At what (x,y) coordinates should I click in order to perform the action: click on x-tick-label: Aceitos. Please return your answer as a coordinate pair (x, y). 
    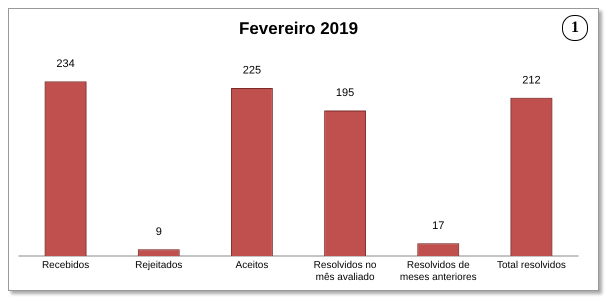
    Looking at the image, I should click on (252, 265).